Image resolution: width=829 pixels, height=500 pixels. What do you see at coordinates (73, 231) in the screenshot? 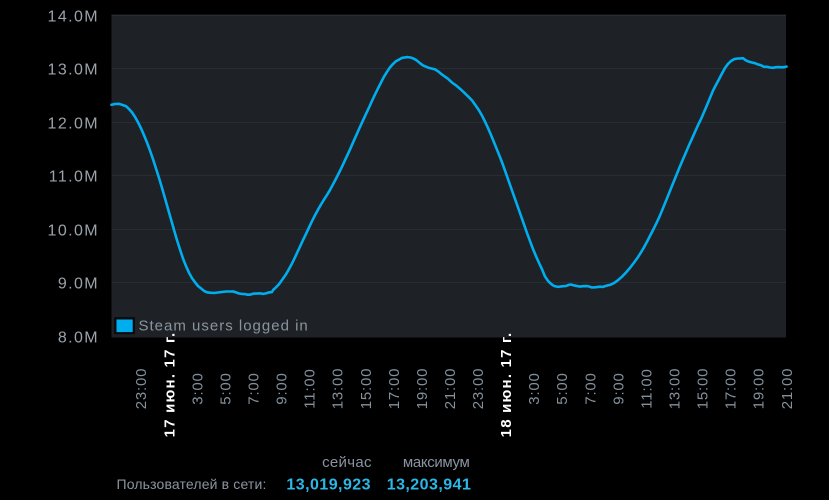
I see `svg-text: 10.0M` at bounding box center [73, 231].